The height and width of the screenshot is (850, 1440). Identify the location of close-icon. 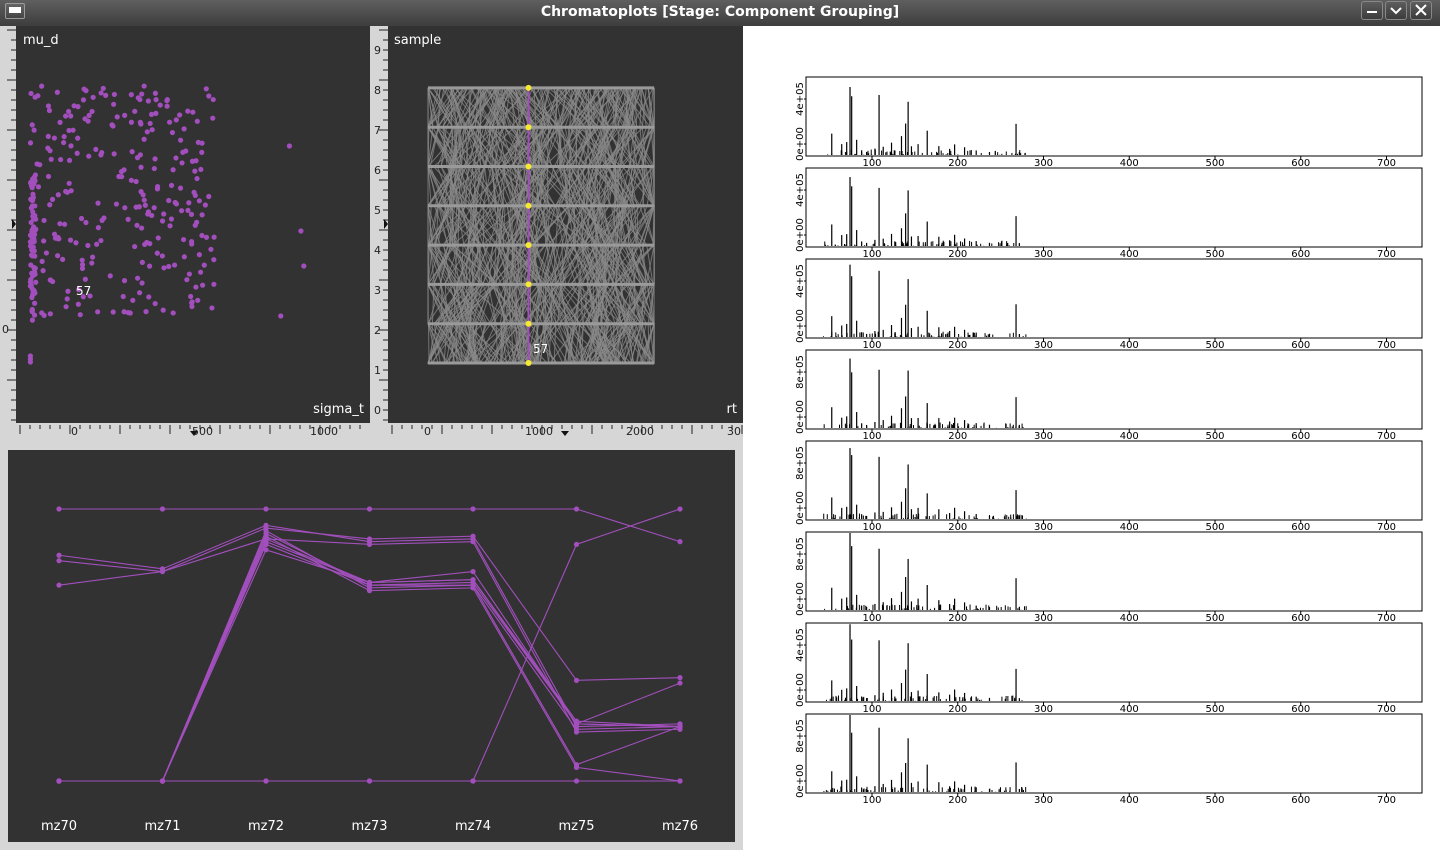
(1421, 10).